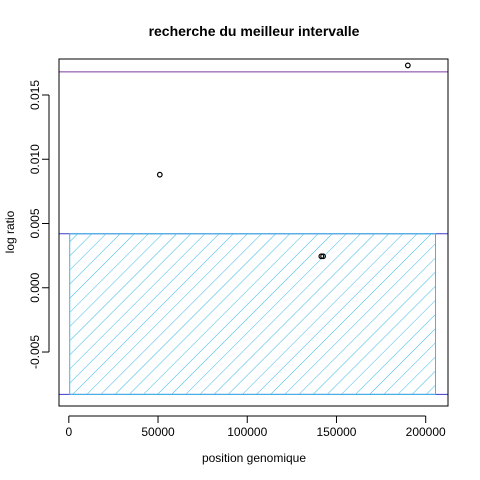  Describe the element at coordinates (336, 432) in the screenshot. I see `x-tick-label-3: 150000` at that location.